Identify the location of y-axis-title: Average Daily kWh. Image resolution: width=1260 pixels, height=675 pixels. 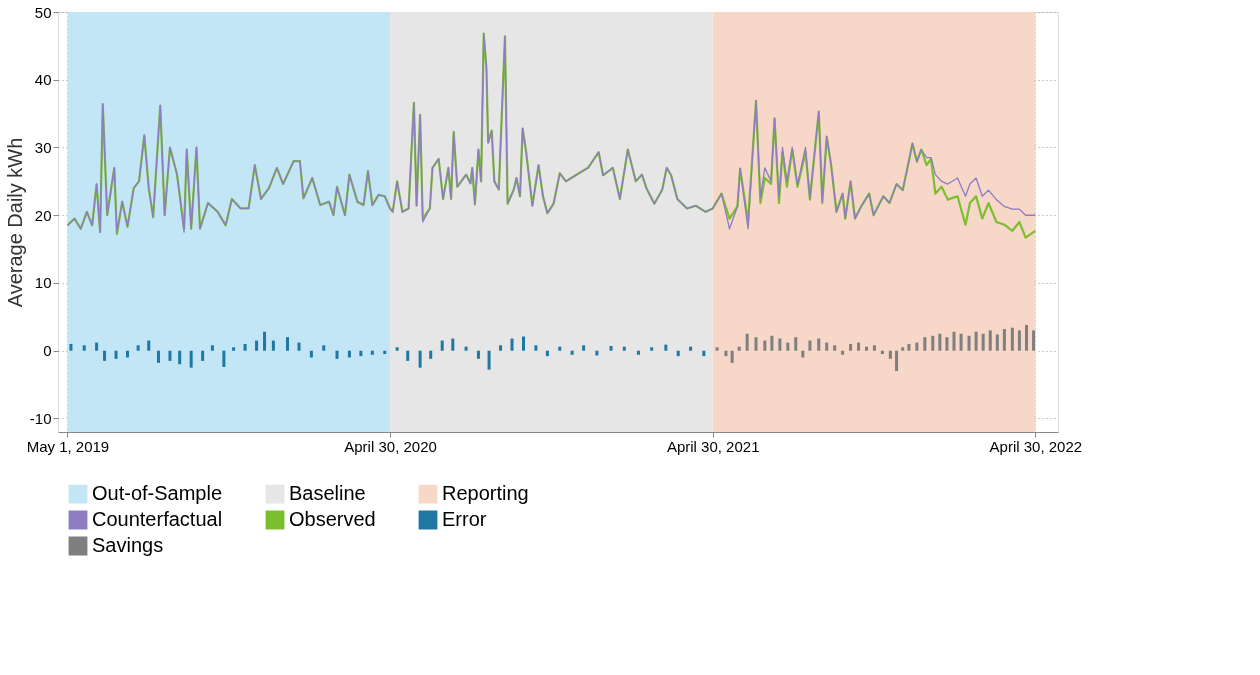
(14, 222).